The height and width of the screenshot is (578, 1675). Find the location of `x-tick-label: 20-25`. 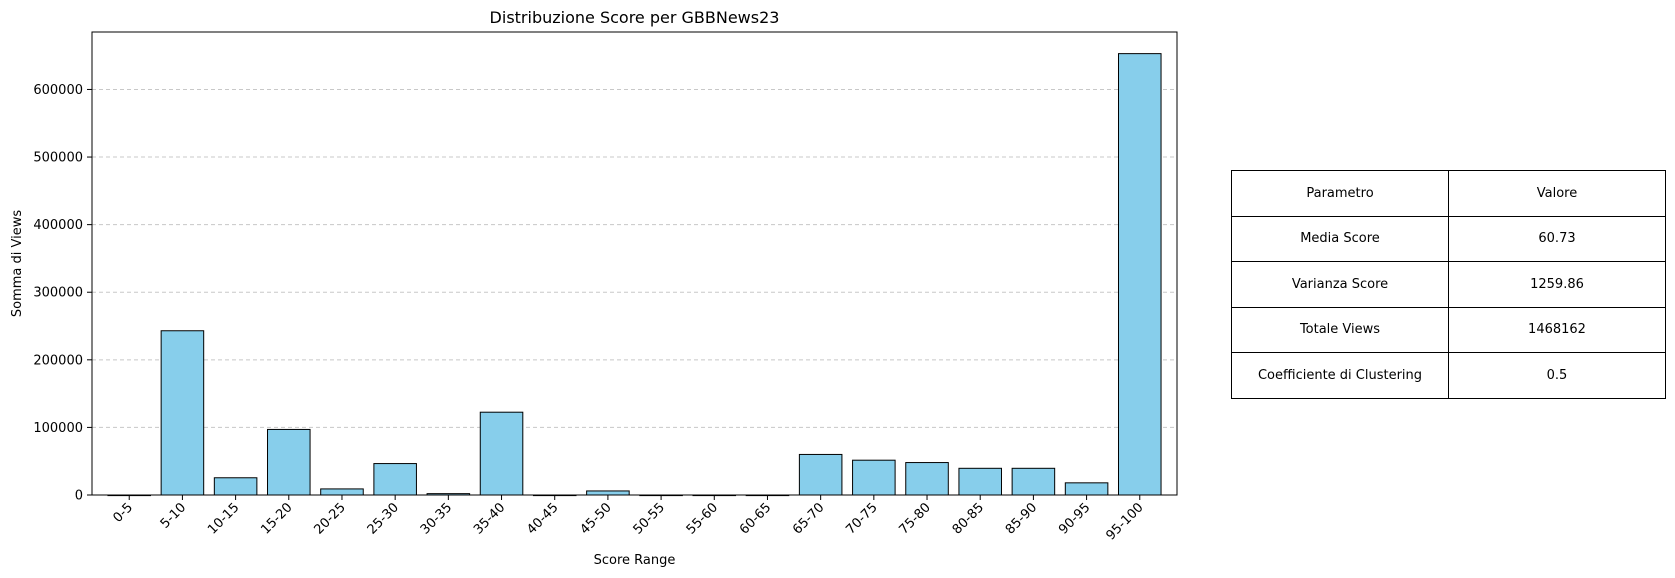

x-tick-label: 20-25 is located at coordinates (329, 518).